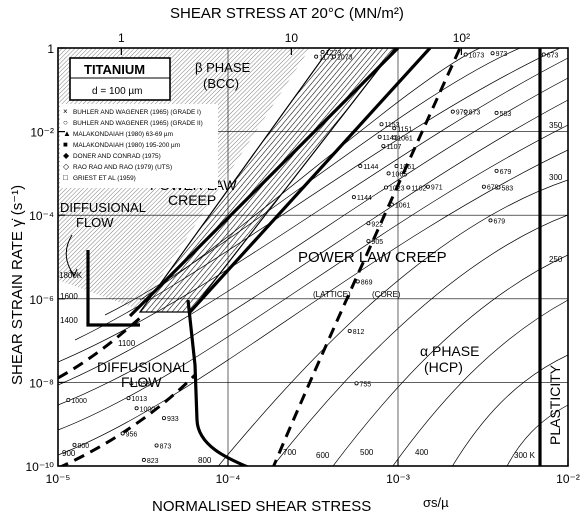 Image resolution: width=585 pixels, height=520 pixels. What do you see at coordinates (359, 332) in the screenshot?
I see `data-point-label: 812` at bounding box center [359, 332].